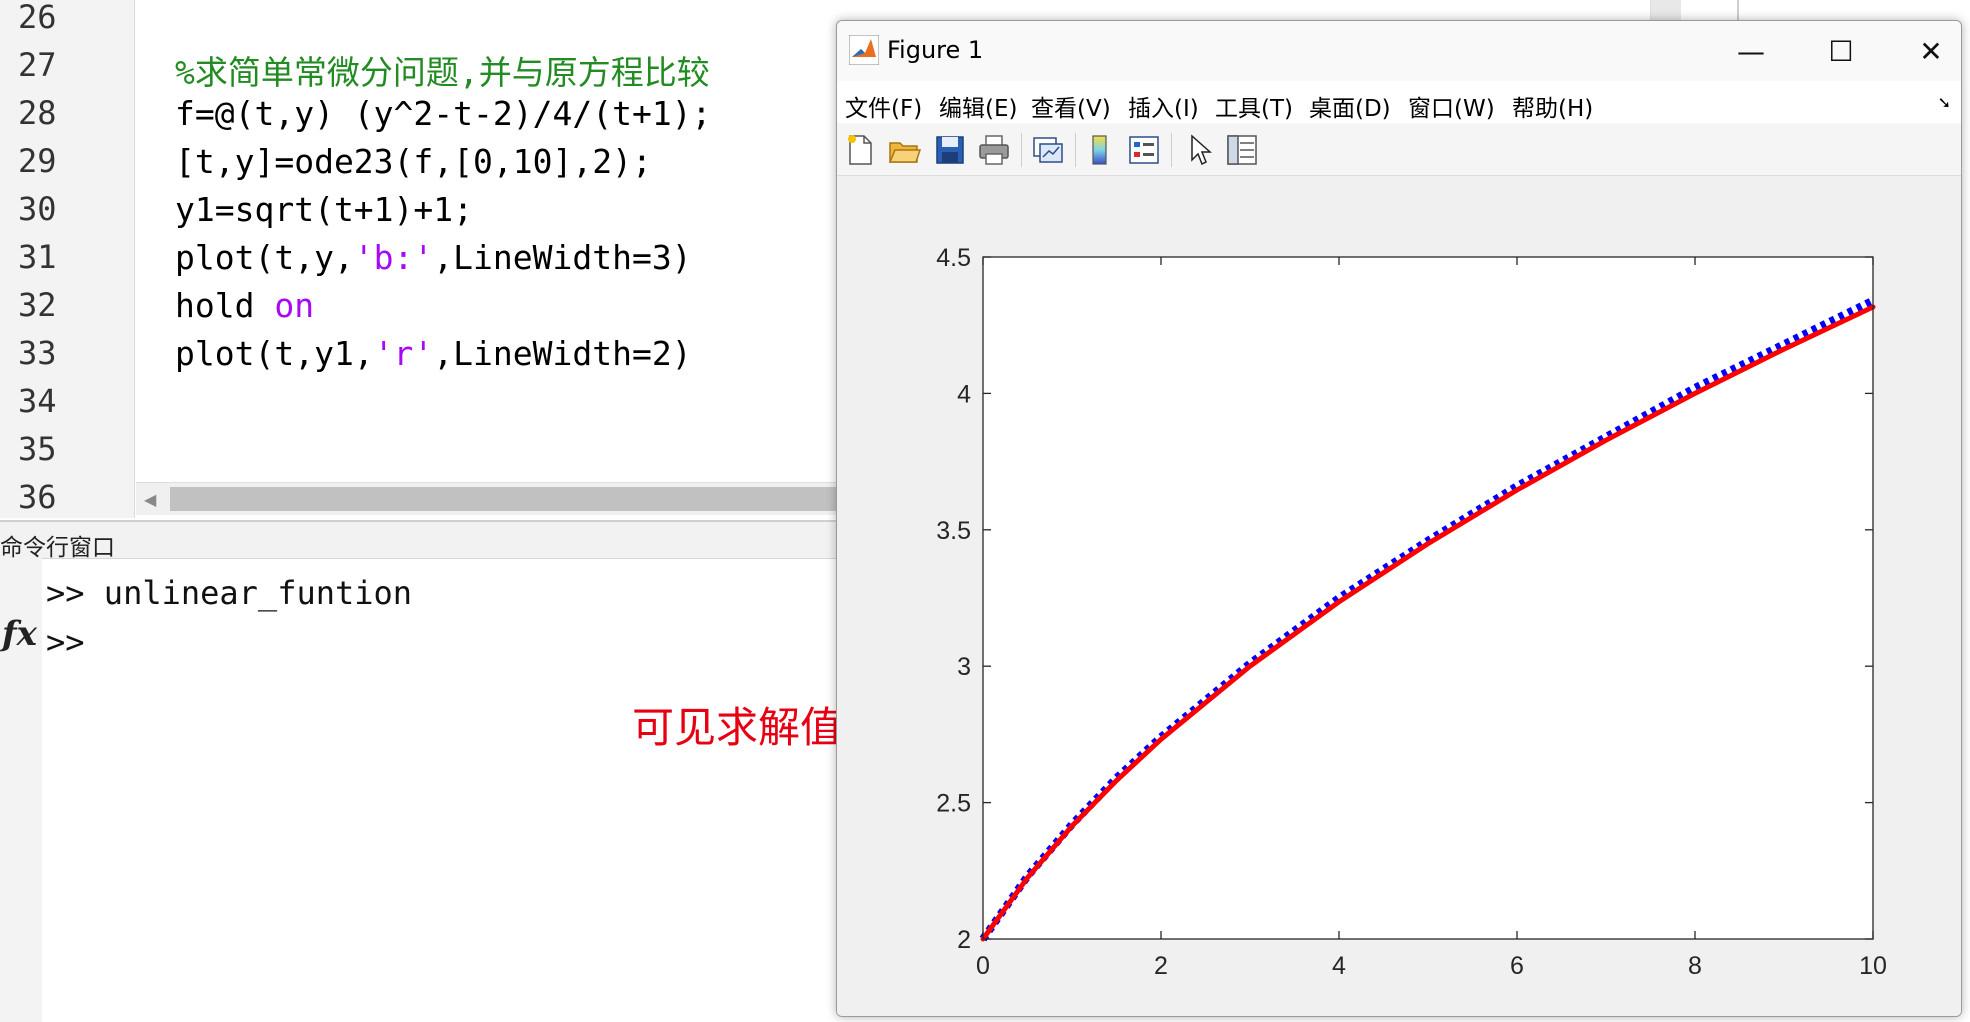  I want to click on code-line: y1=sqrt(t+1)+1;, so click(324, 209).